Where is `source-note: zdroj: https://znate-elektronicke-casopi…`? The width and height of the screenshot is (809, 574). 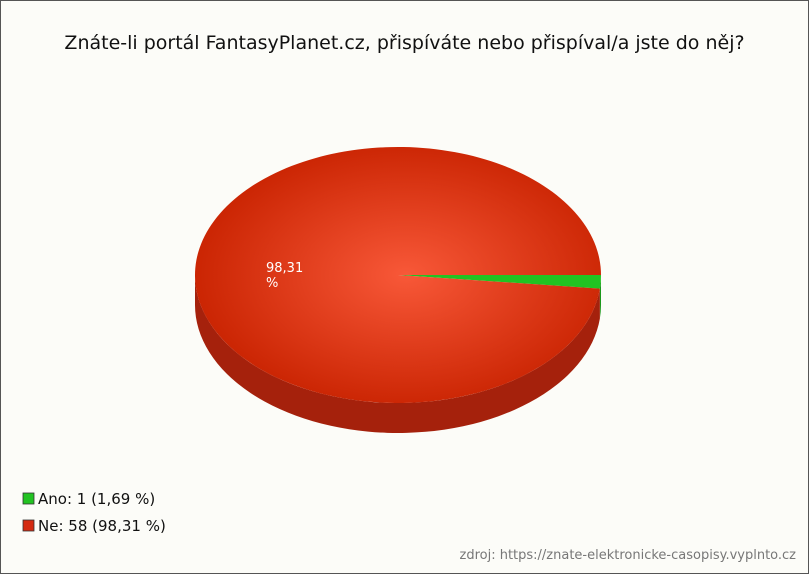
source-note: zdroj: https://znate-elektronicke-casopi… is located at coordinates (628, 555).